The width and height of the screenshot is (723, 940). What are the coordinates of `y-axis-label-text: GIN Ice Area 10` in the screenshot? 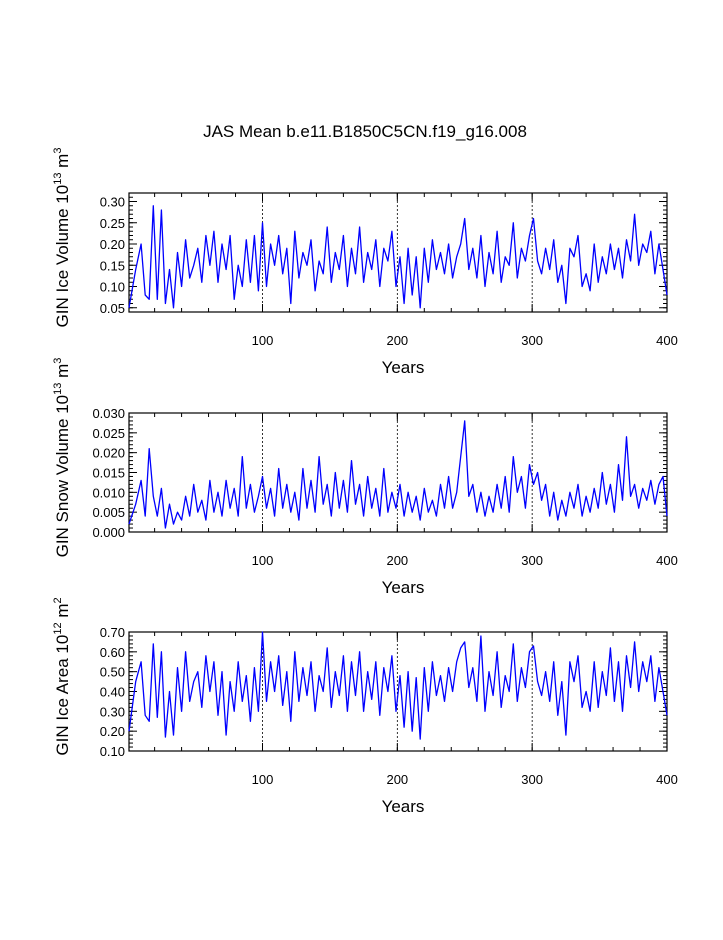 It's located at (62, 695).